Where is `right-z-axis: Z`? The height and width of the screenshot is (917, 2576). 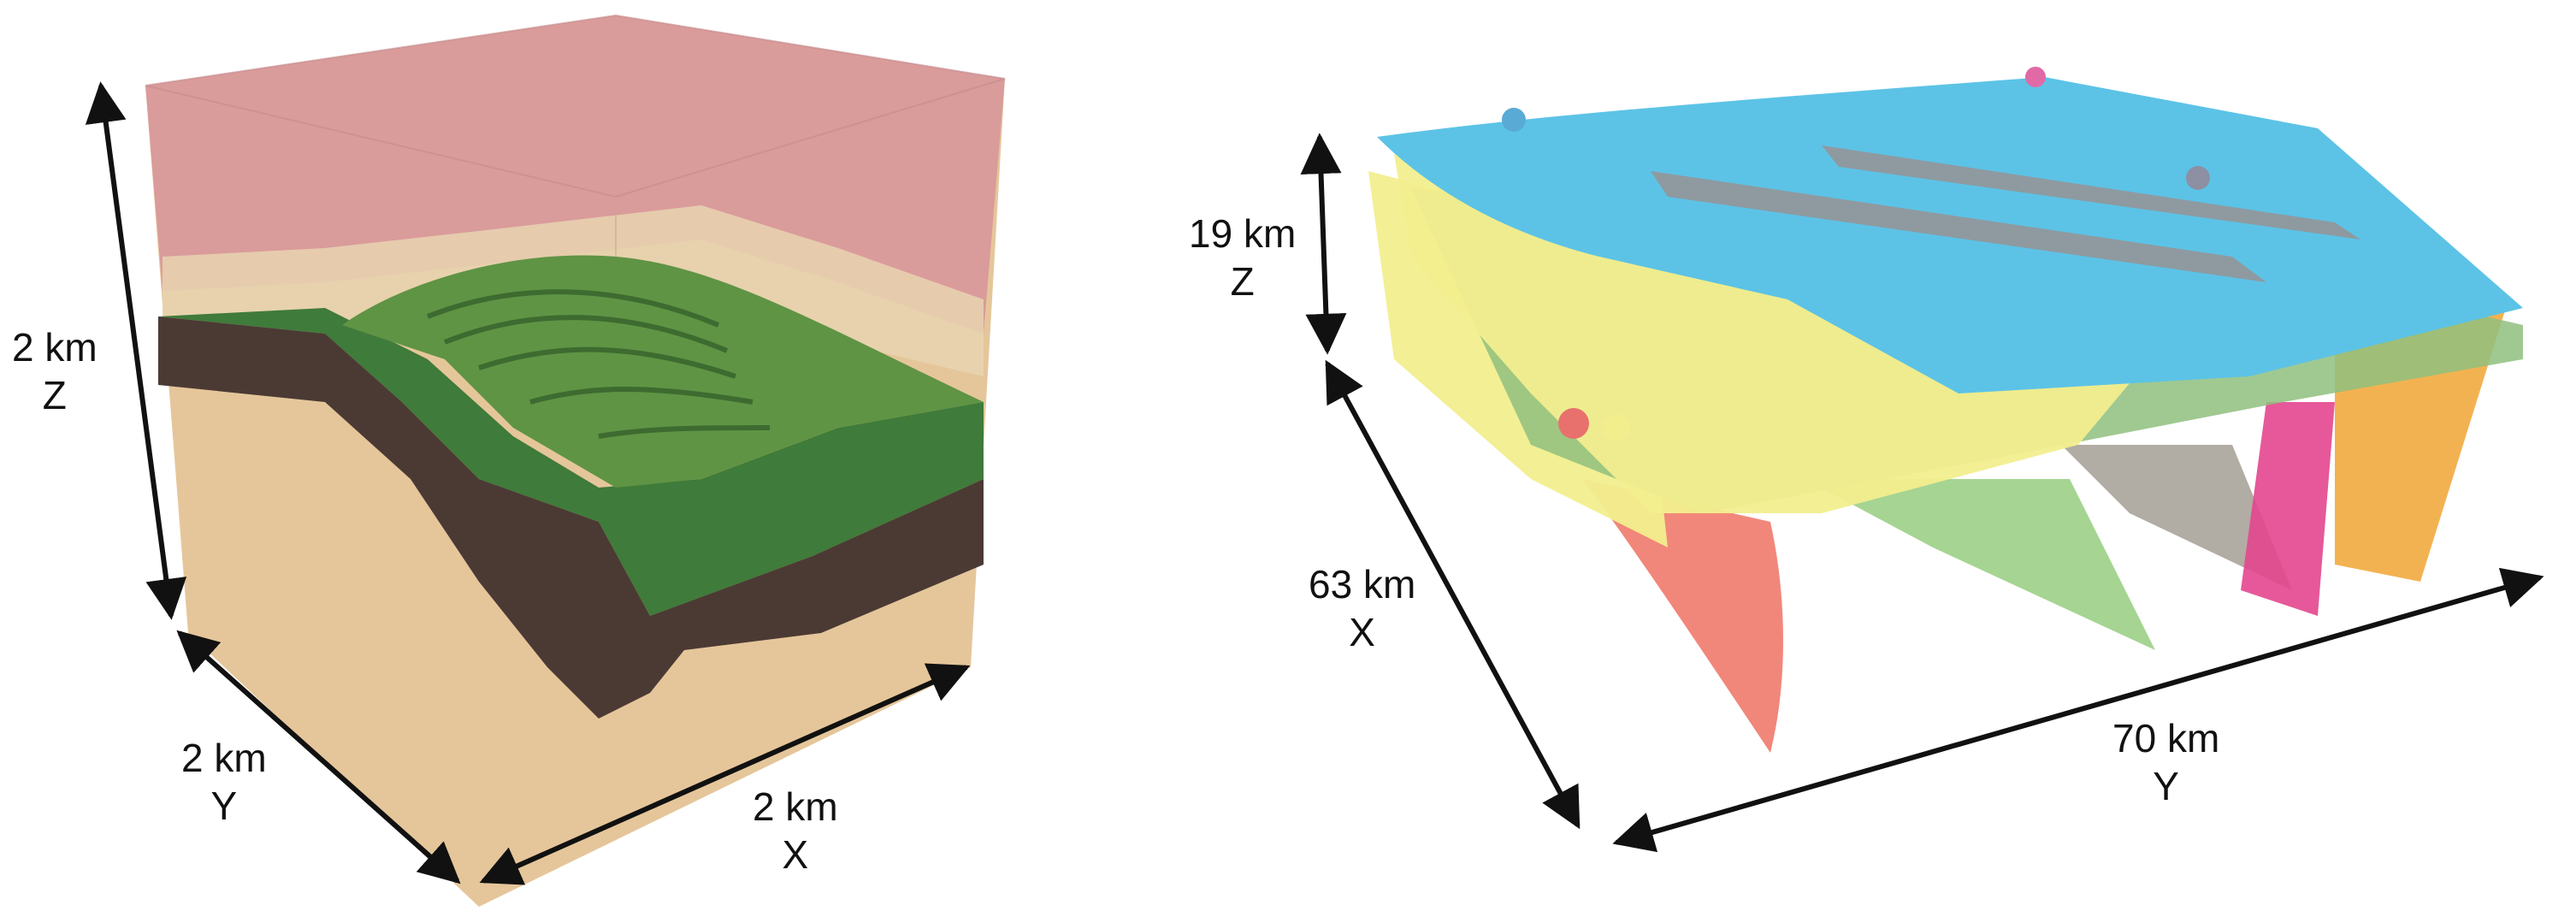 right-z-axis: Z is located at coordinates (1242, 281).